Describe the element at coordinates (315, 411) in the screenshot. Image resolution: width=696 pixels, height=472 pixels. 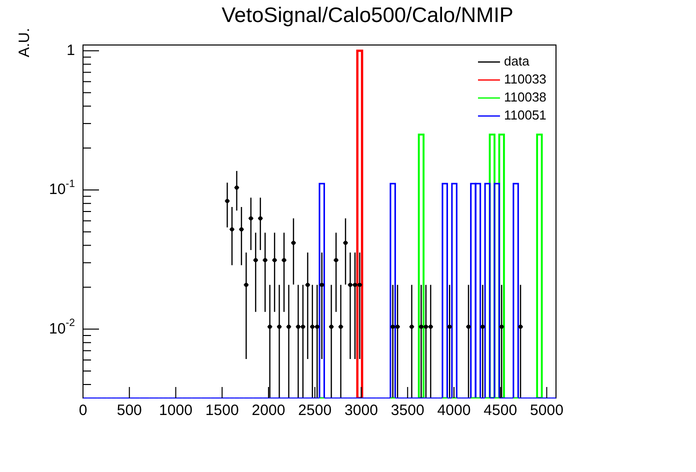
I see `x-tick-label: 2500` at that location.